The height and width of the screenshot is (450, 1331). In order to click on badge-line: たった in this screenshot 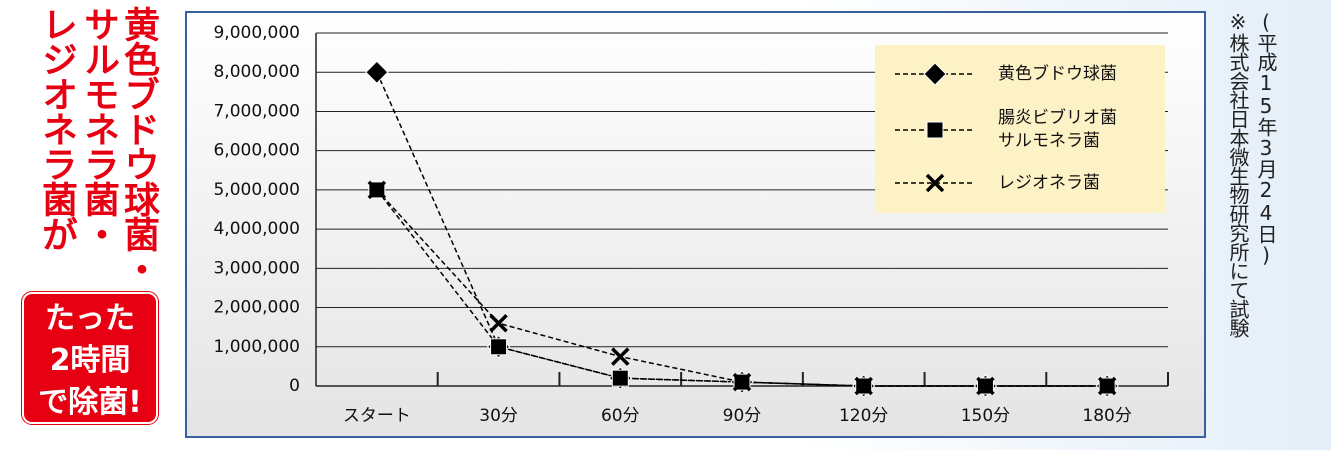, I will do `click(90, 318)`.